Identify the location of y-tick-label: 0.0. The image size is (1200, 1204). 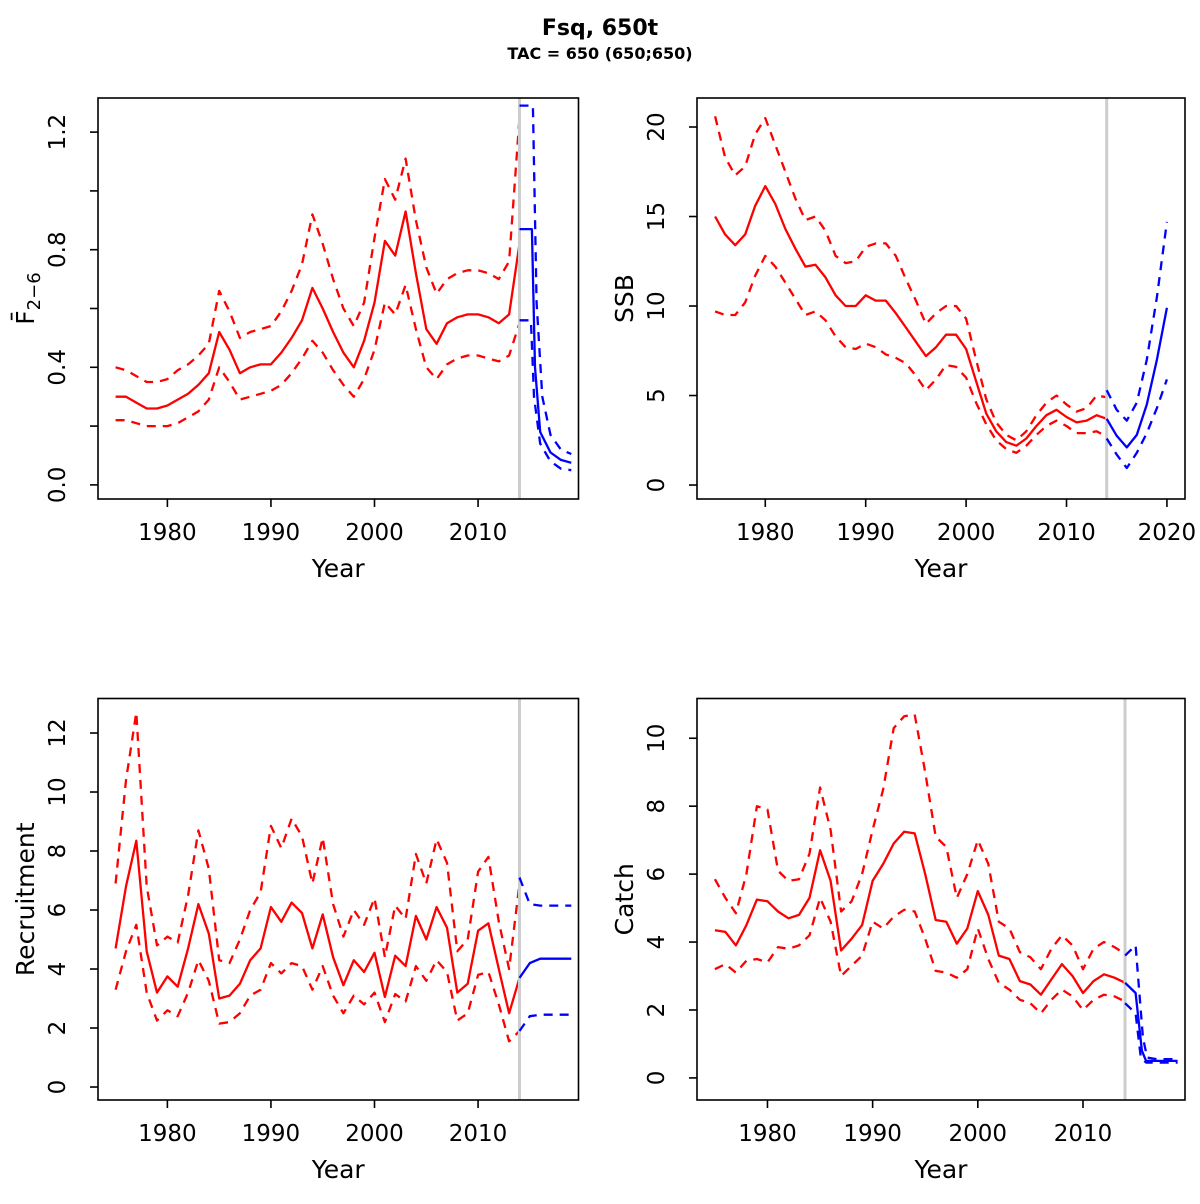
(58, 485).